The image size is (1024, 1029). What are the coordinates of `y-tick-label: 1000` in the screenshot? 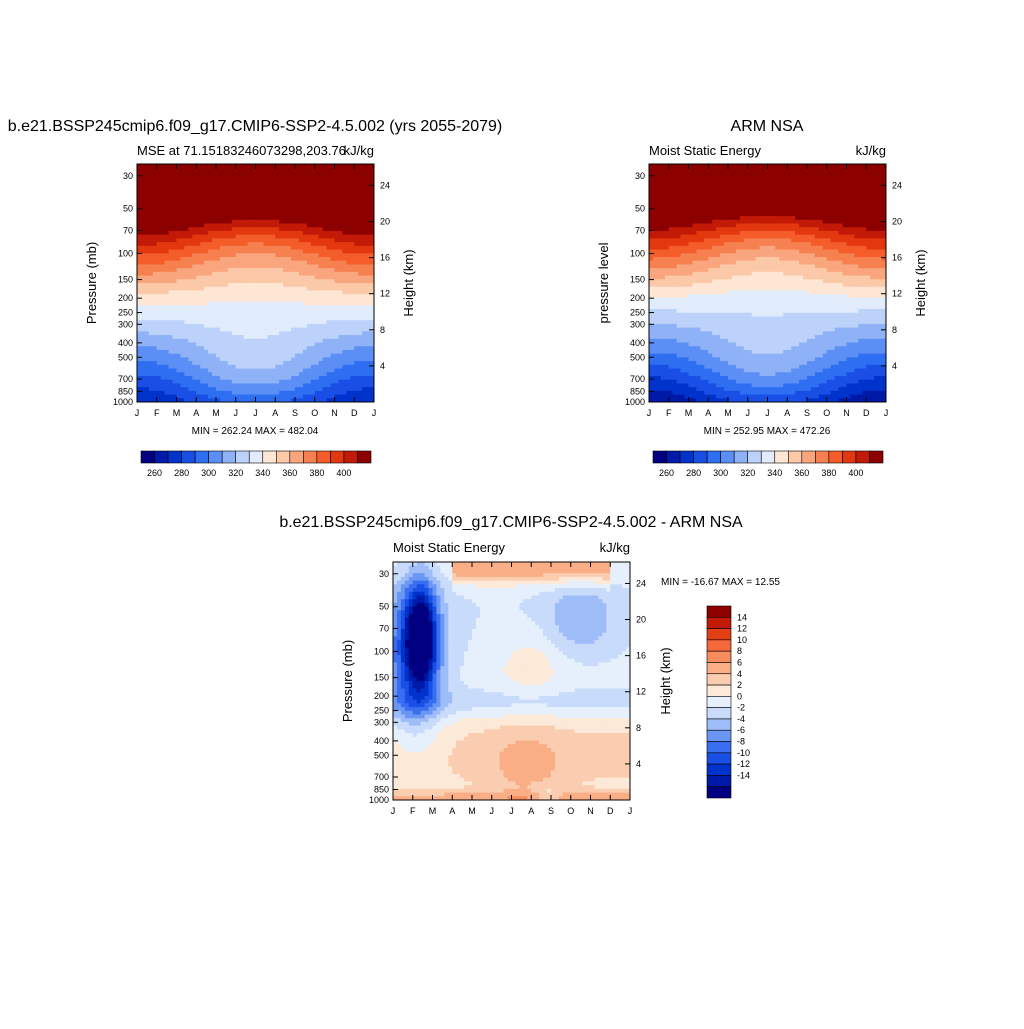 It's located at (123, 402).